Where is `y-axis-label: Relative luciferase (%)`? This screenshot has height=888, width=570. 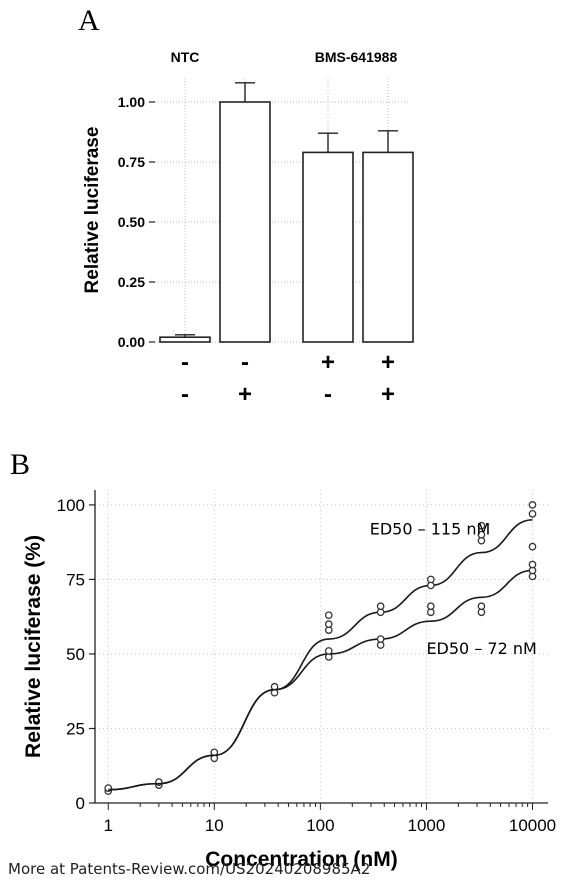
y-axis-label: Relative luciferase (%) is located at coordinates (33, 646).